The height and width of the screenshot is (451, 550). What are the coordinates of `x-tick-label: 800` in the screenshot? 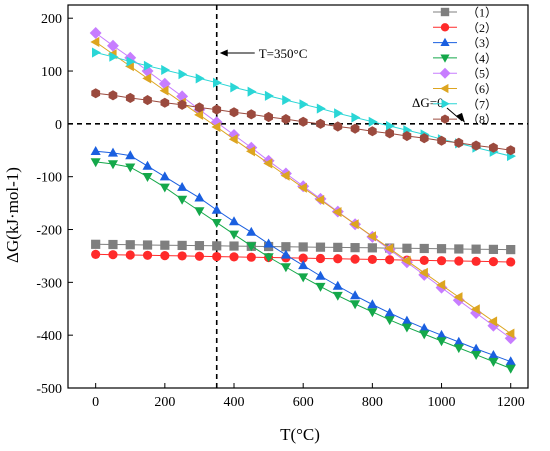 It's located at (372, 402).